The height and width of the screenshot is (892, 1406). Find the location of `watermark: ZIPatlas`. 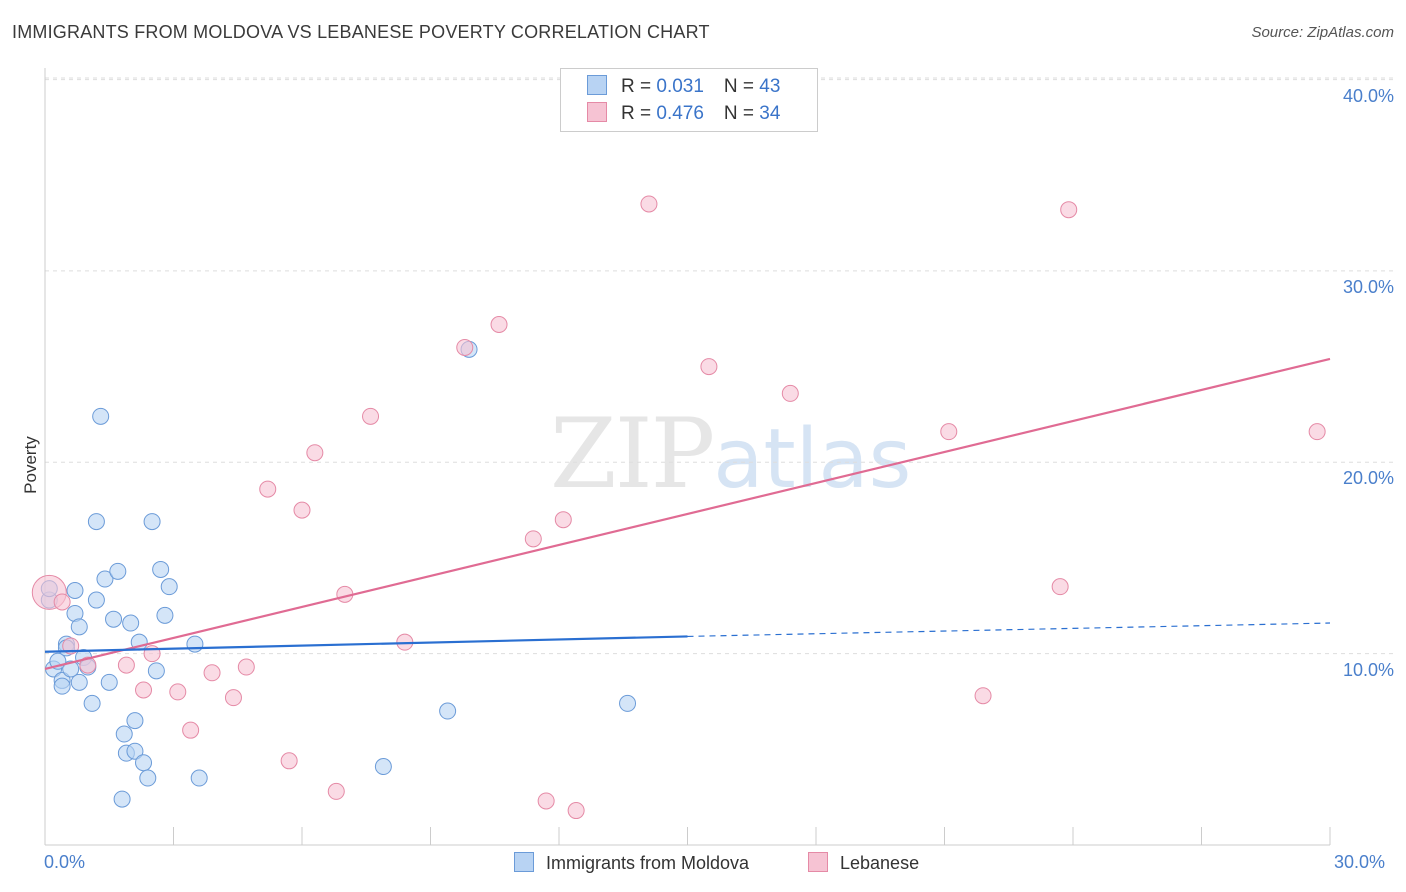

watermark: ZIPatlas is located at coordinates (730, 454).